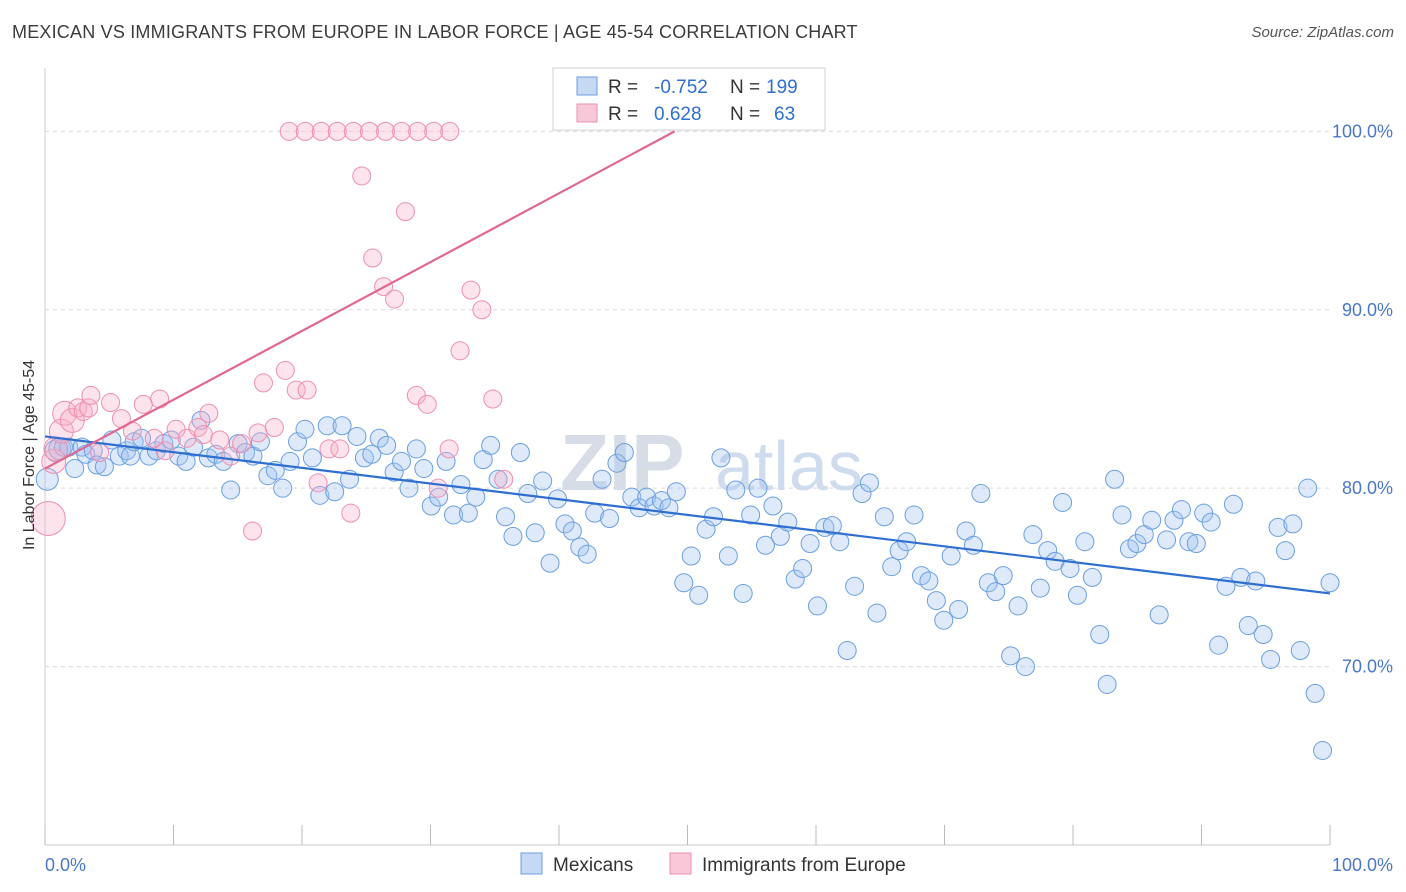 The image size is (1406, 892). I want to click on y-axis-title: In Labor Force | Age 45-54, so click(29, 455).